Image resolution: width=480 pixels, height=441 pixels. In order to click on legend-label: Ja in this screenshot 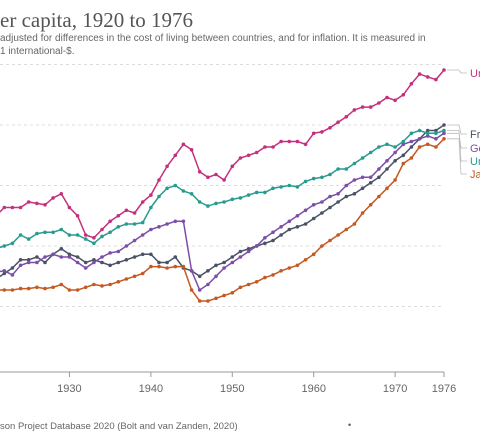, I will do `click(475, 175)`.